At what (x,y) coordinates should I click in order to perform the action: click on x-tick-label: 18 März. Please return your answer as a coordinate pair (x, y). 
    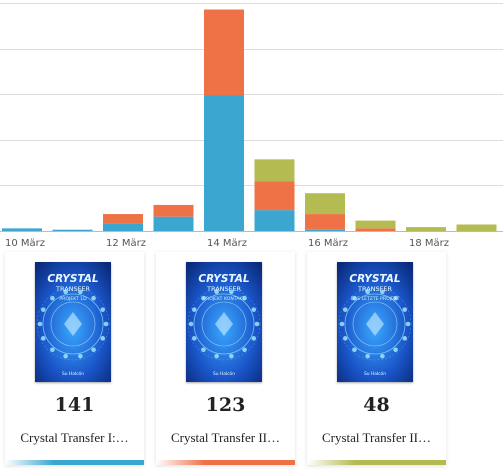
    Looking at the image, I should click on (429, 243).